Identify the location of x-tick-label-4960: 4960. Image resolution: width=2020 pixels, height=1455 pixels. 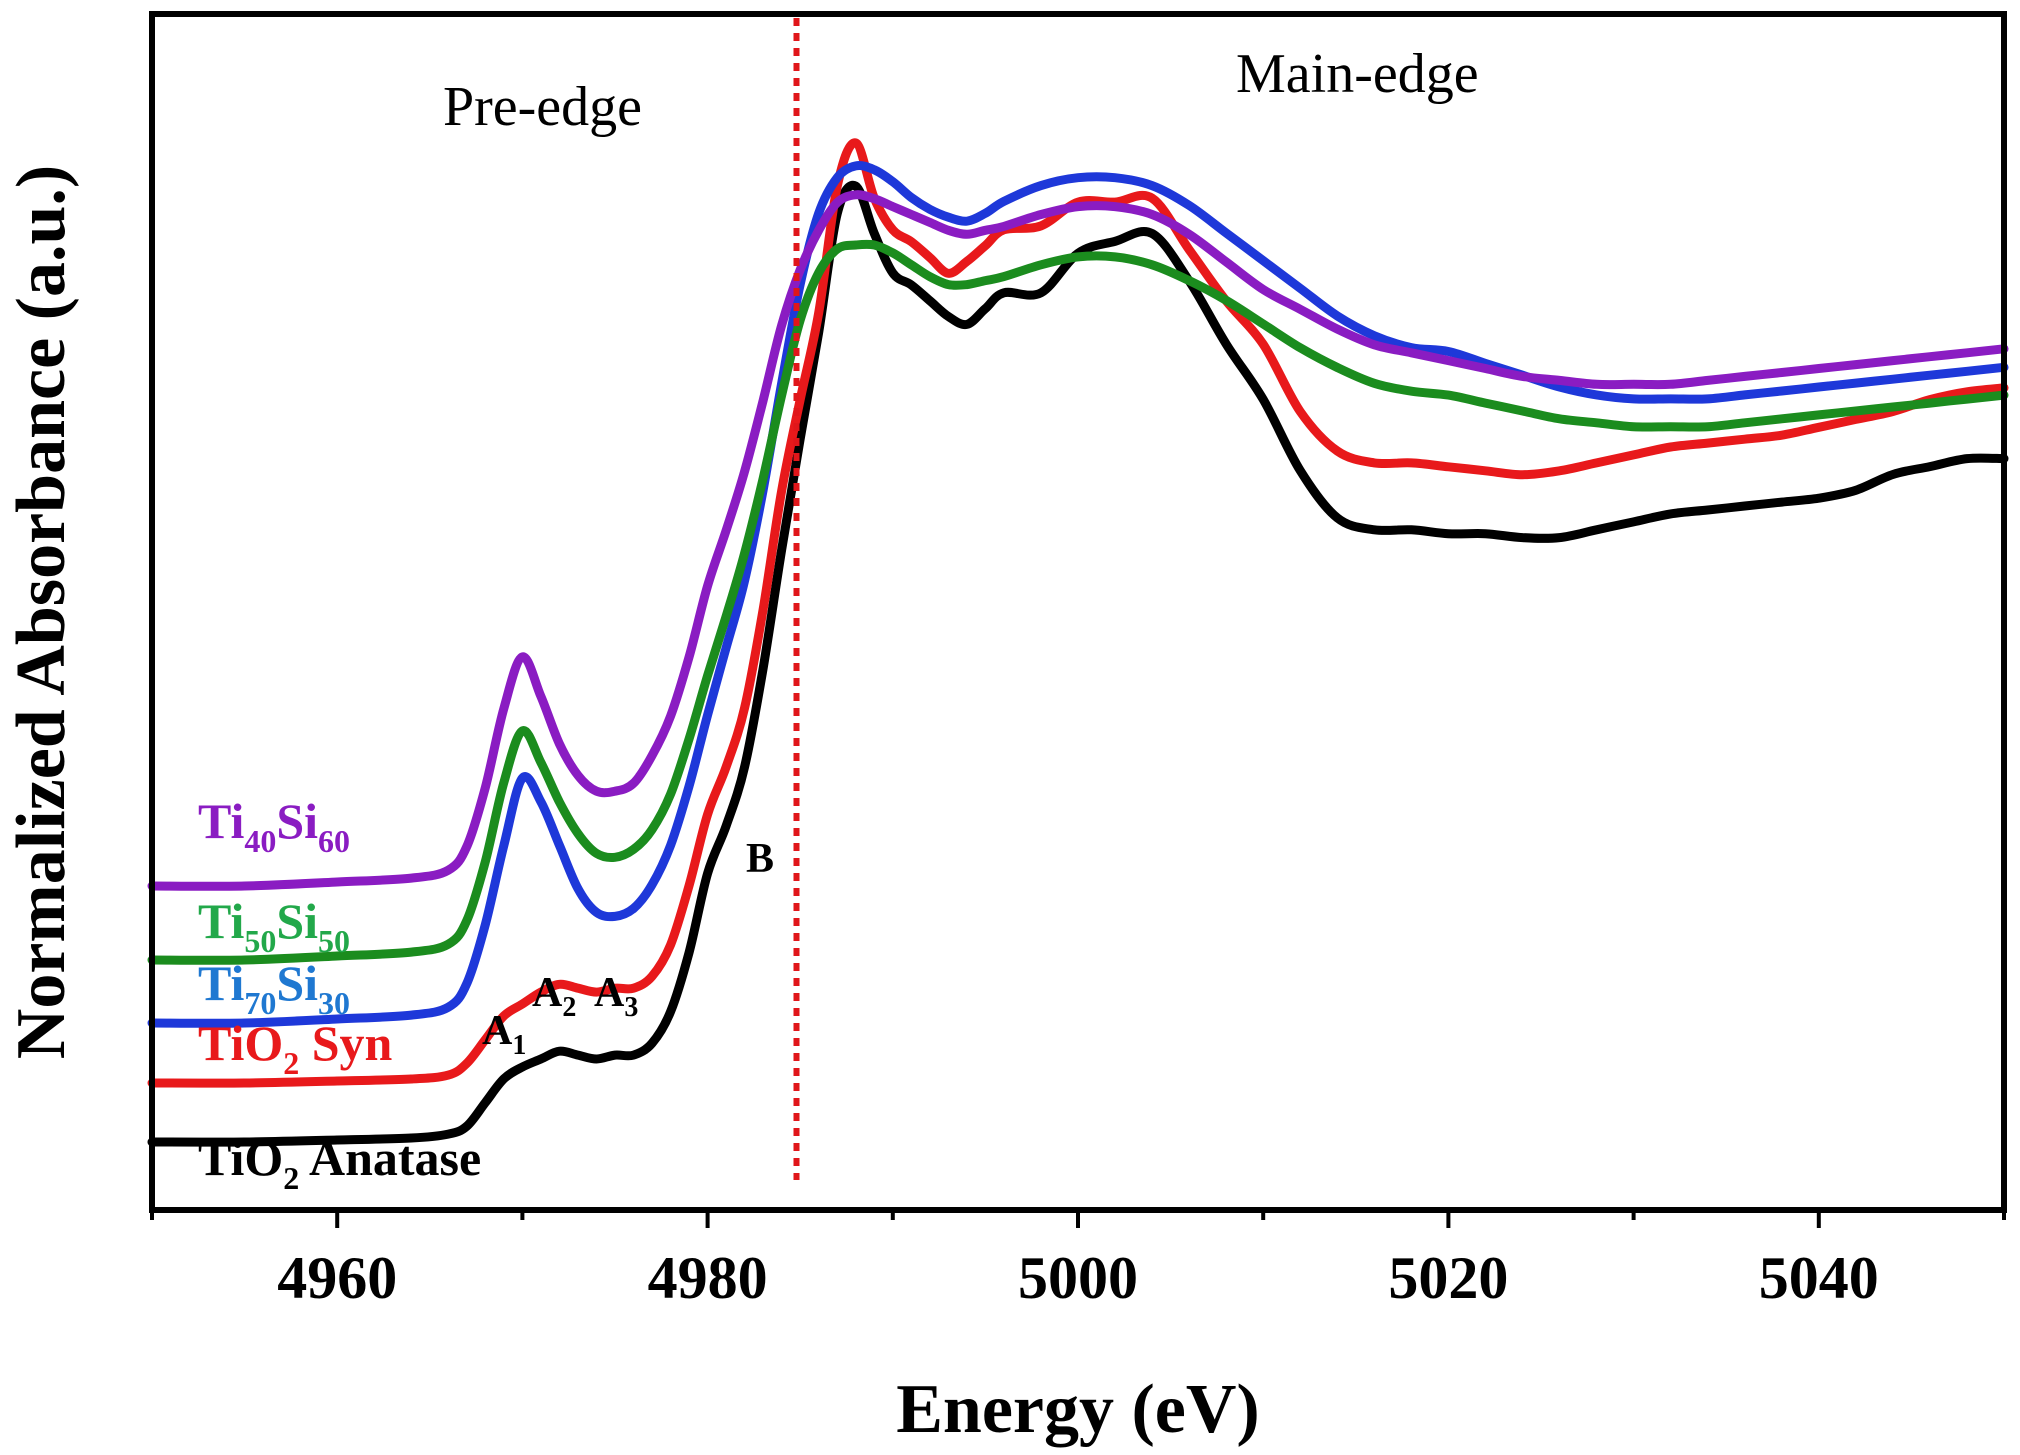
(337, 1278).